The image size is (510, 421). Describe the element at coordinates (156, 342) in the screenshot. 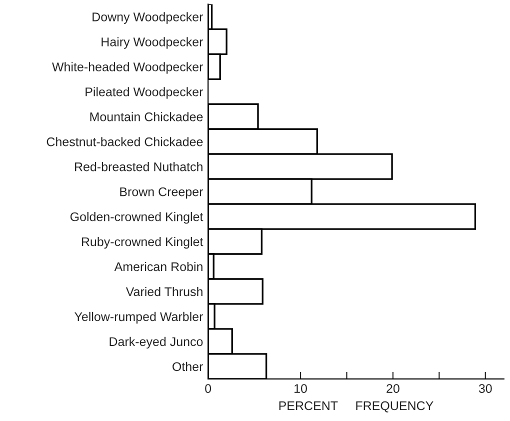

I see `y-tick-label: Dark-eyed Junco` at that location.